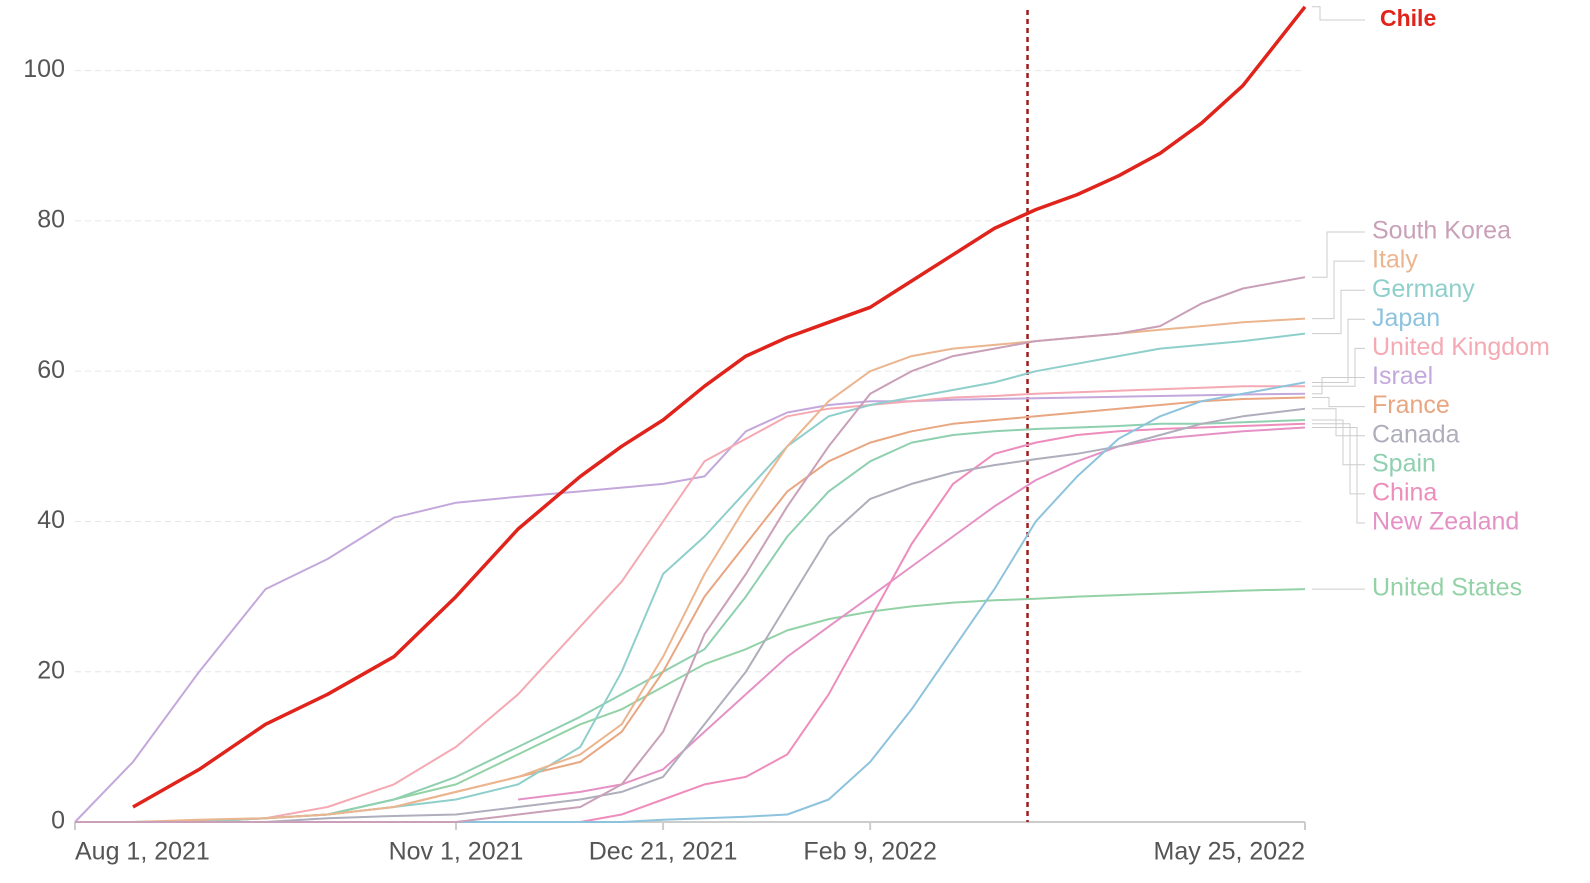 This screenshot has height=883, width=1590. I want to click on y-tick-label: 100, so click(44, 69).